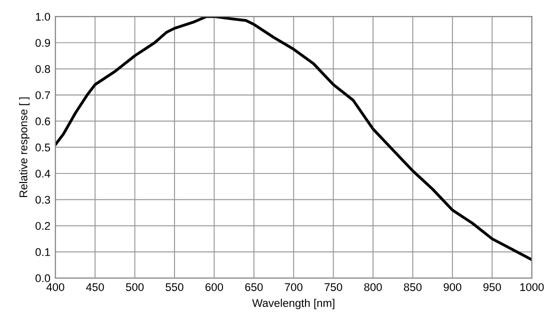 This screenshot has height=331, width=554. Describe the element at coordinates (413, 287) in the screenshot. I see `x-tick-label: 850` at that location.